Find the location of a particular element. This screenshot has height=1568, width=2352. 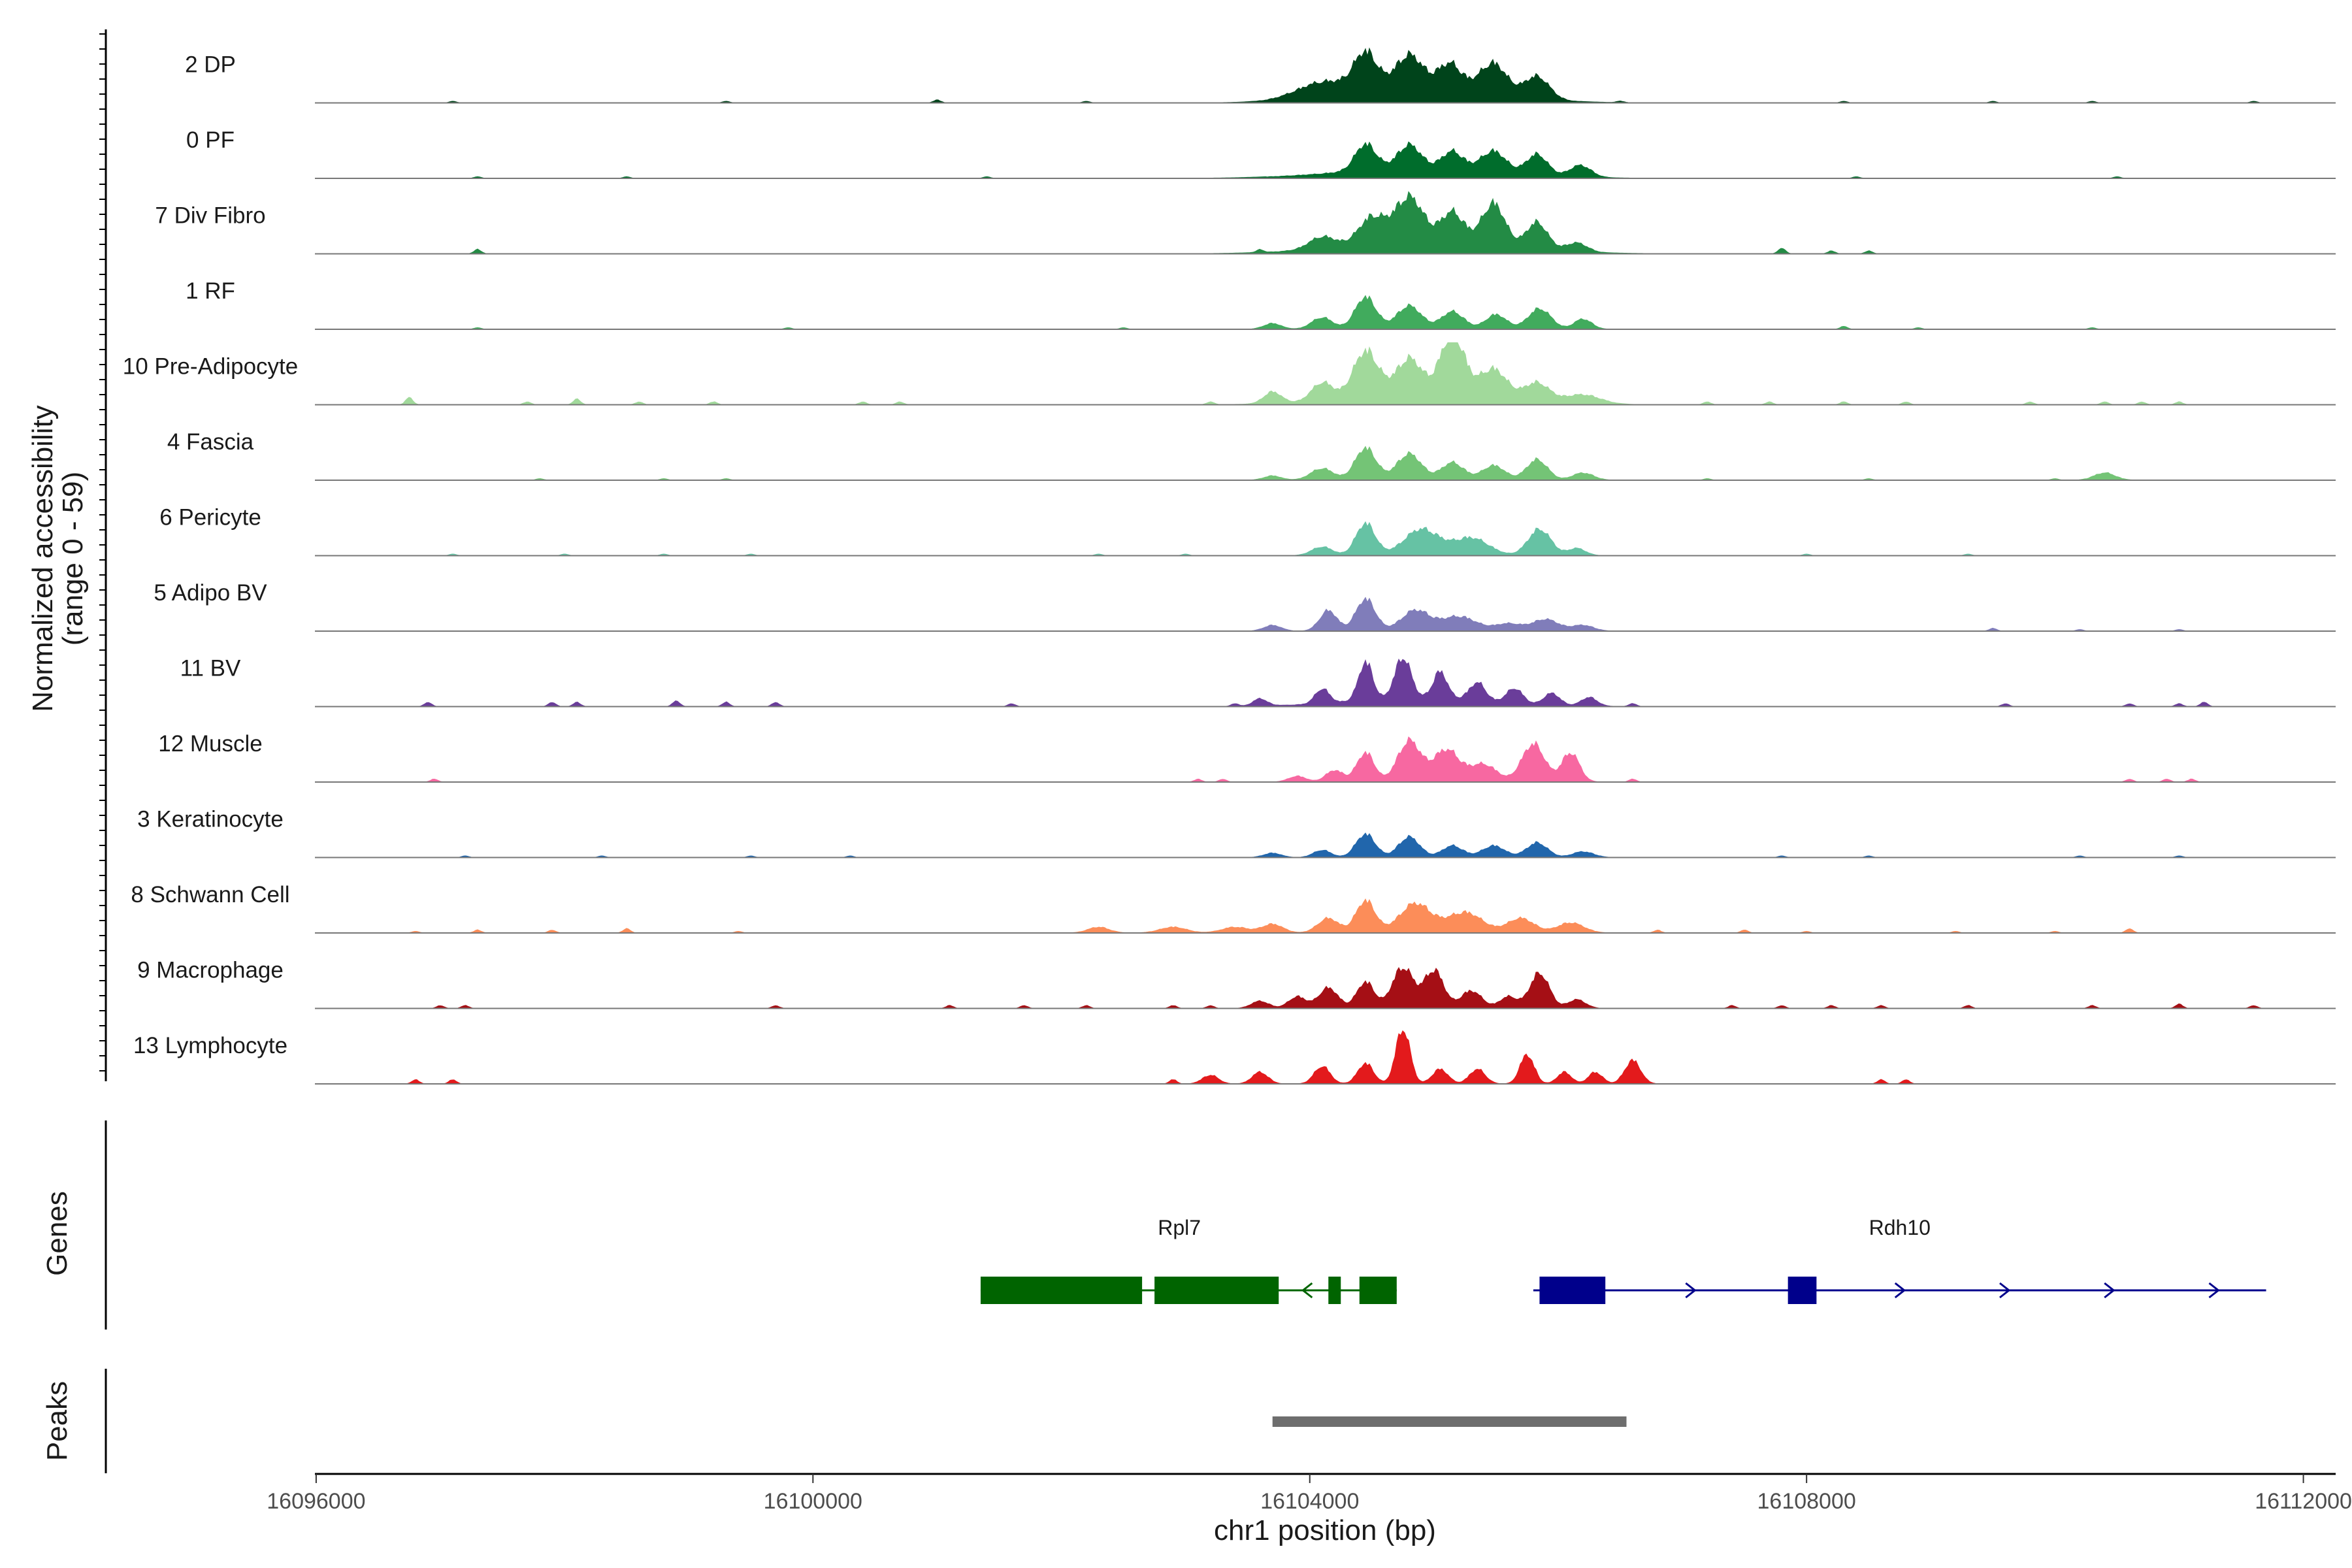

x-tick-label: 16112000 is located at coordinates (2303, 1501).